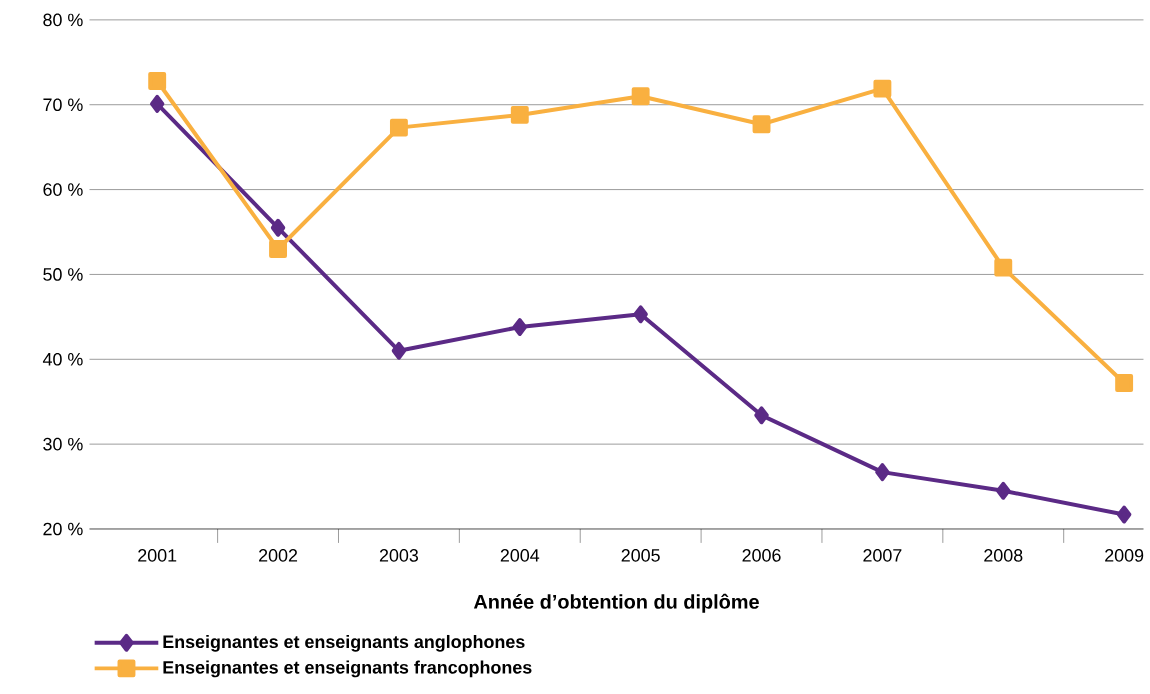 The image size is (1150, 694). I want to click on x-tick-label: 2002, so click(278, 555).